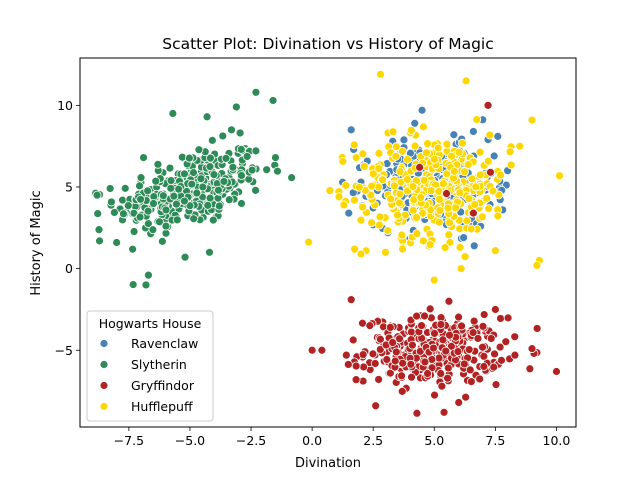 This screenshot has width=640, height=480. I want to click on x-tick-label: 7.5, so click(495, 440).